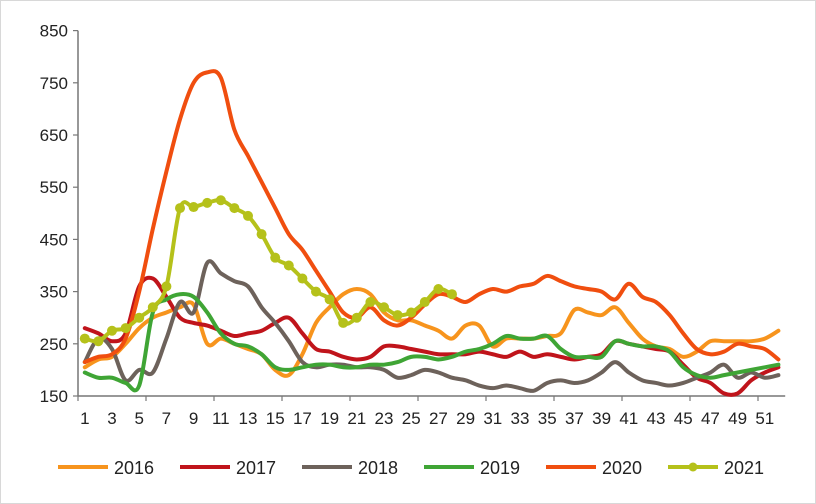 The width and height of the screenshot is (816, 504). I want to click on x-tick-label: 41, so click(628, 418).